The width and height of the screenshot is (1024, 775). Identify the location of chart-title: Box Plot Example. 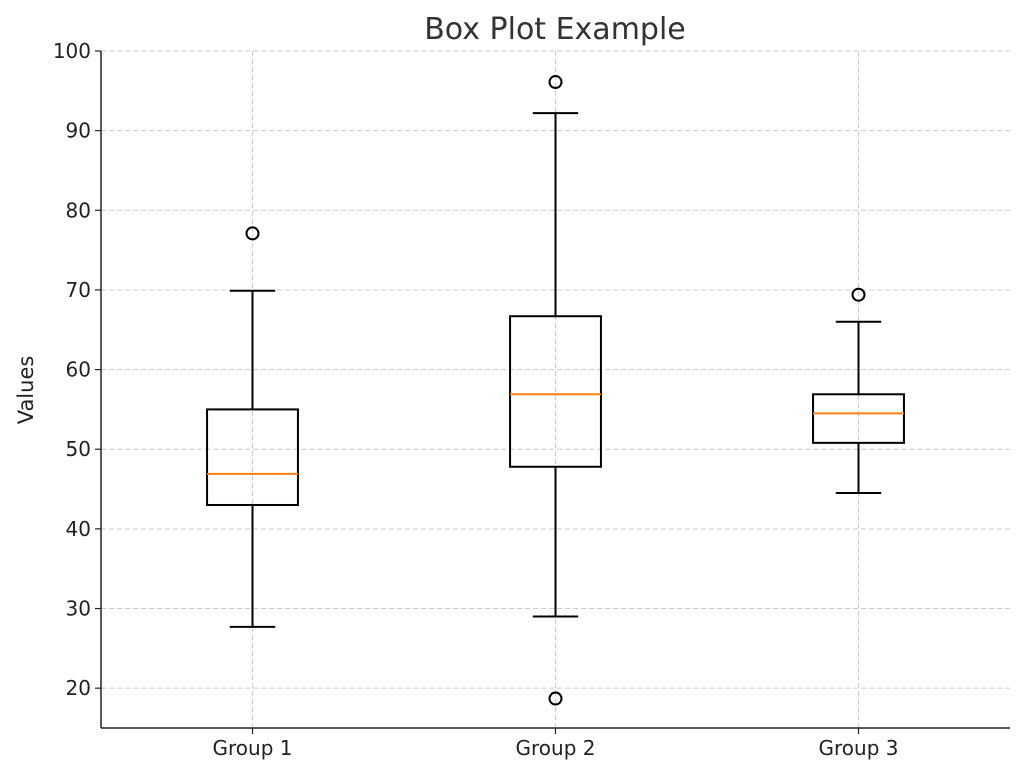
(555, 29).